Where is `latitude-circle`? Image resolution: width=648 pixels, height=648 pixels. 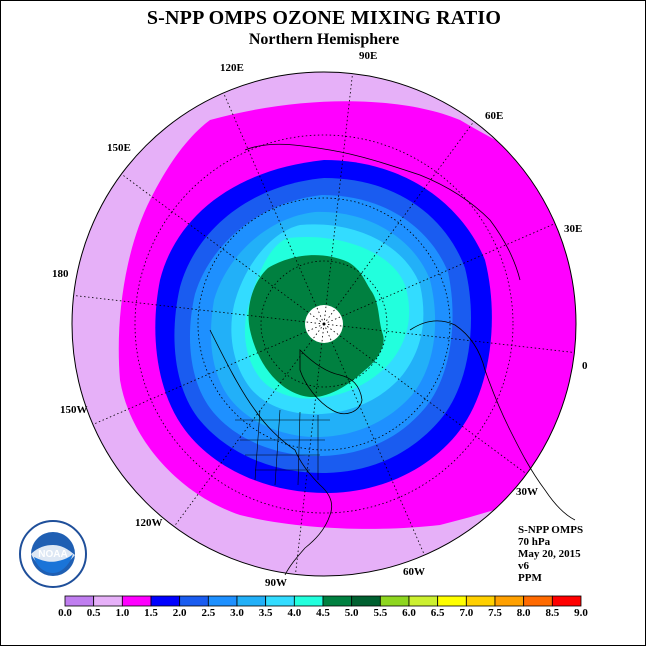
latitude-circle is located at coordinates (324, 324).